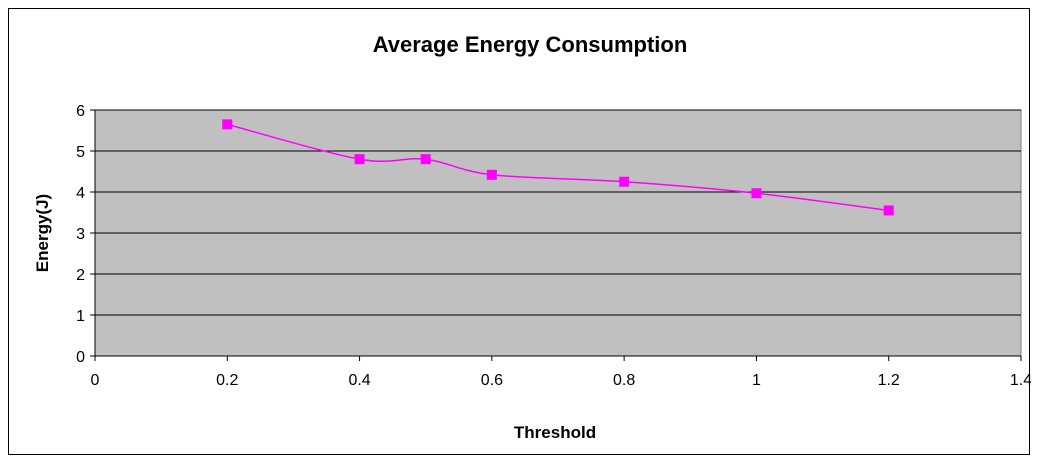 The height and width of the screenshot is (465, 1040). What do you see at coordinates (80, 234) in the screenshot?
I see `y-tick-label: 3` at bounding box center [80, 234].